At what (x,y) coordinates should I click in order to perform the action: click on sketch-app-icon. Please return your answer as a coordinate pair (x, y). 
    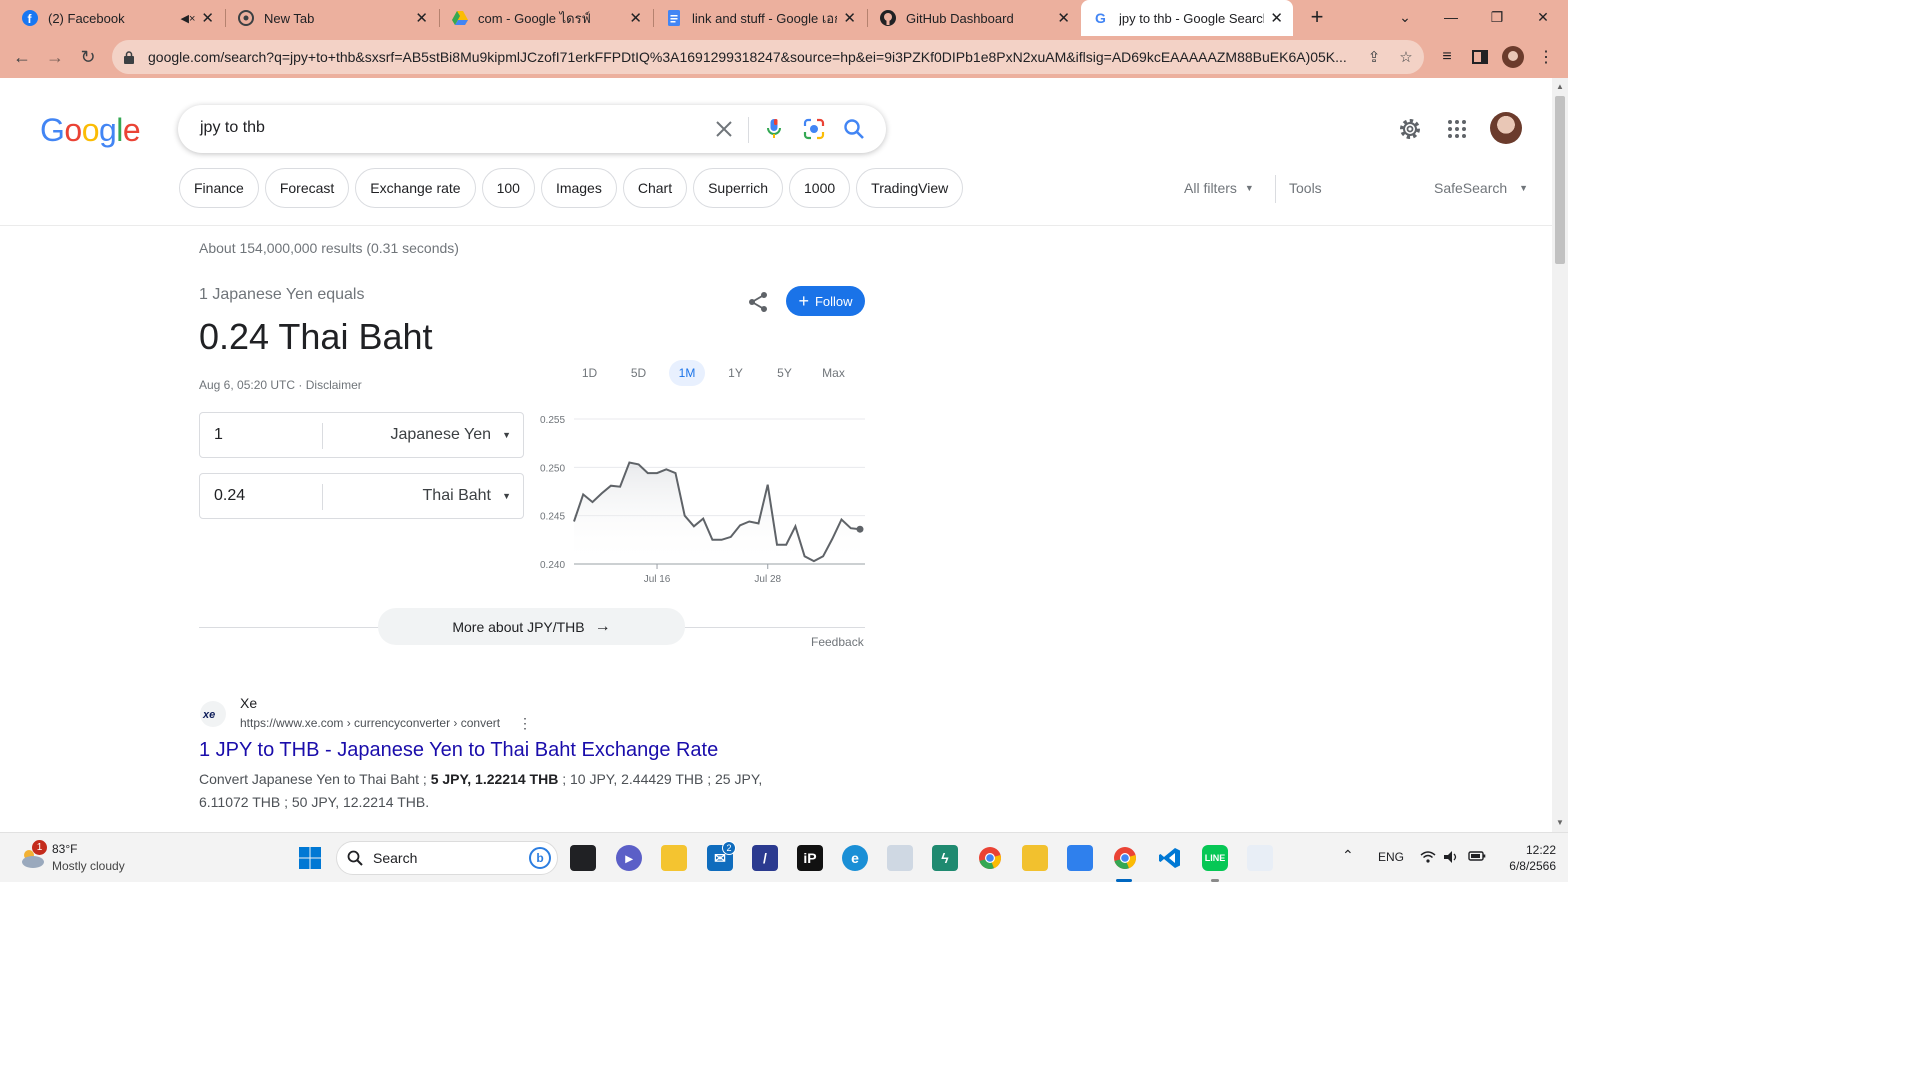
    Looking at the image, I should click on (1035, 858).